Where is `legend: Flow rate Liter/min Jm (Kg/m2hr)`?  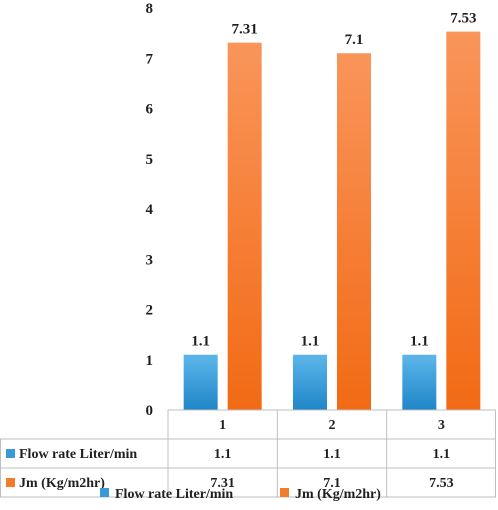
legend: Flow rate Liter/min Jm (Kg/m2hr) is located at coordinates (240, 494).